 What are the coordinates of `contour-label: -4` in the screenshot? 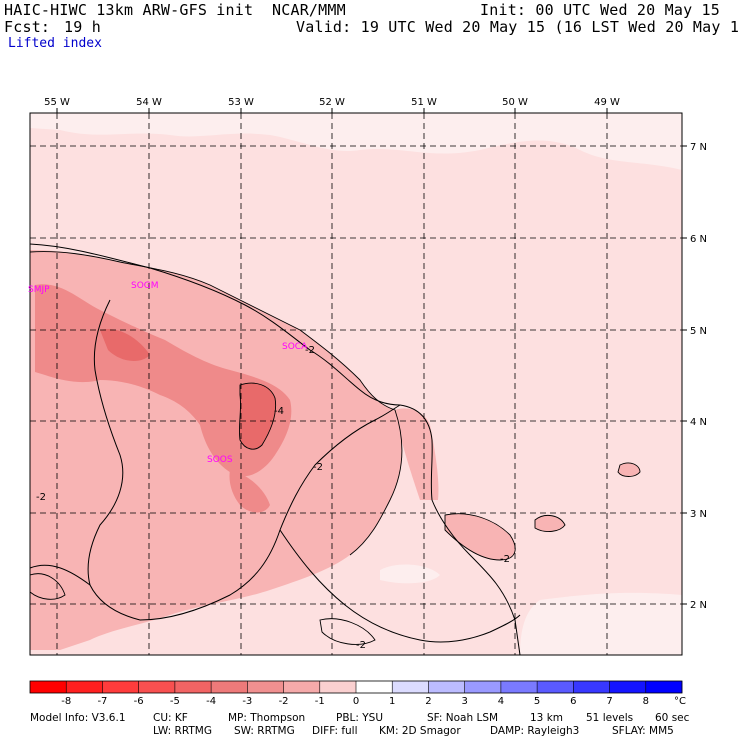 It's located at (279, 411).